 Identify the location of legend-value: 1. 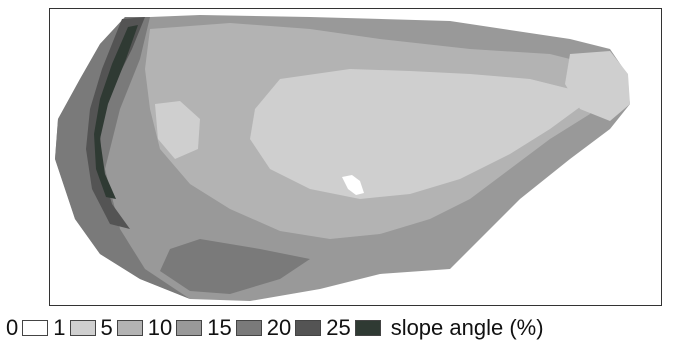
(59, 327).